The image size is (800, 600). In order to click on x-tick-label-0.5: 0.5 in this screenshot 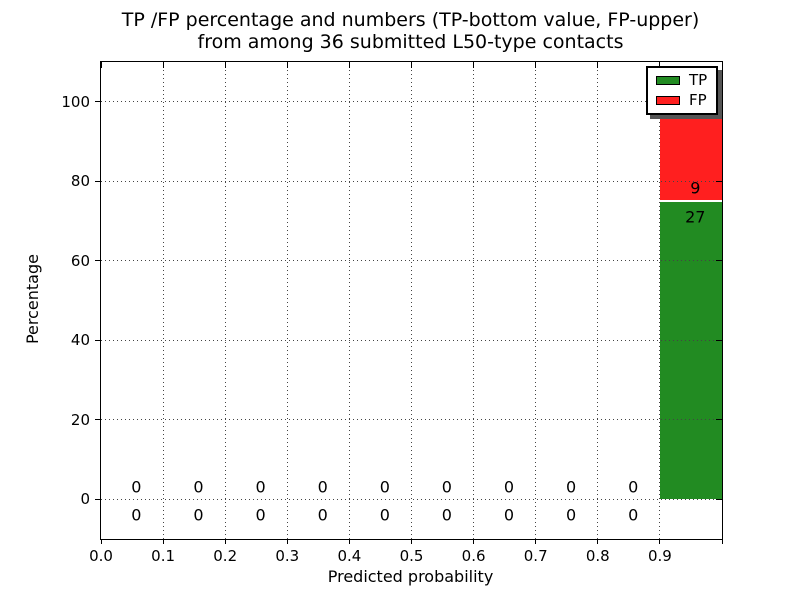, I will do `click(411, 556)`.